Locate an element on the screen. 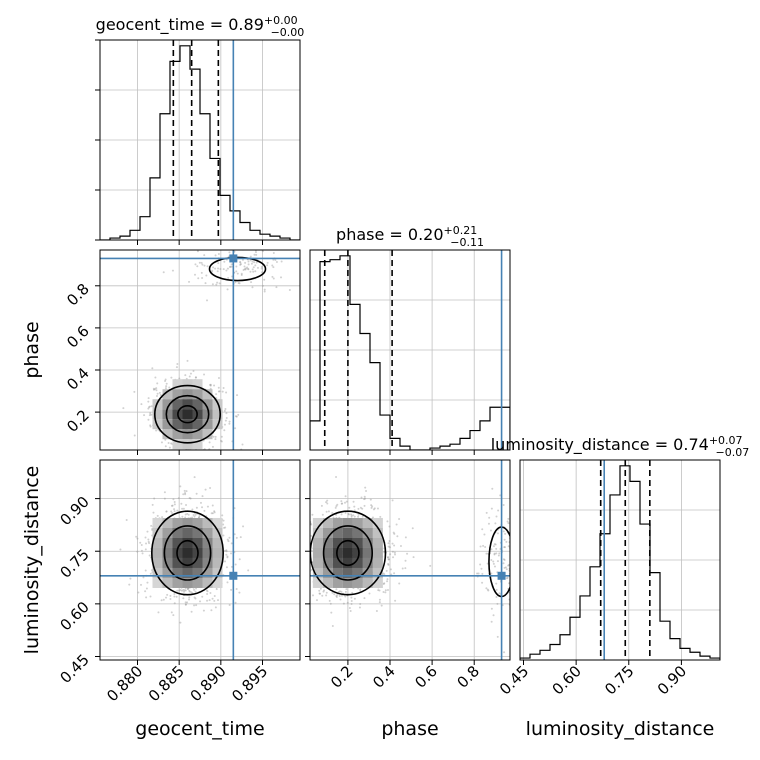 The width and height of the screenshot is (760, 760). y-axis-label-phase: phase is located at coordinates (32, 349).